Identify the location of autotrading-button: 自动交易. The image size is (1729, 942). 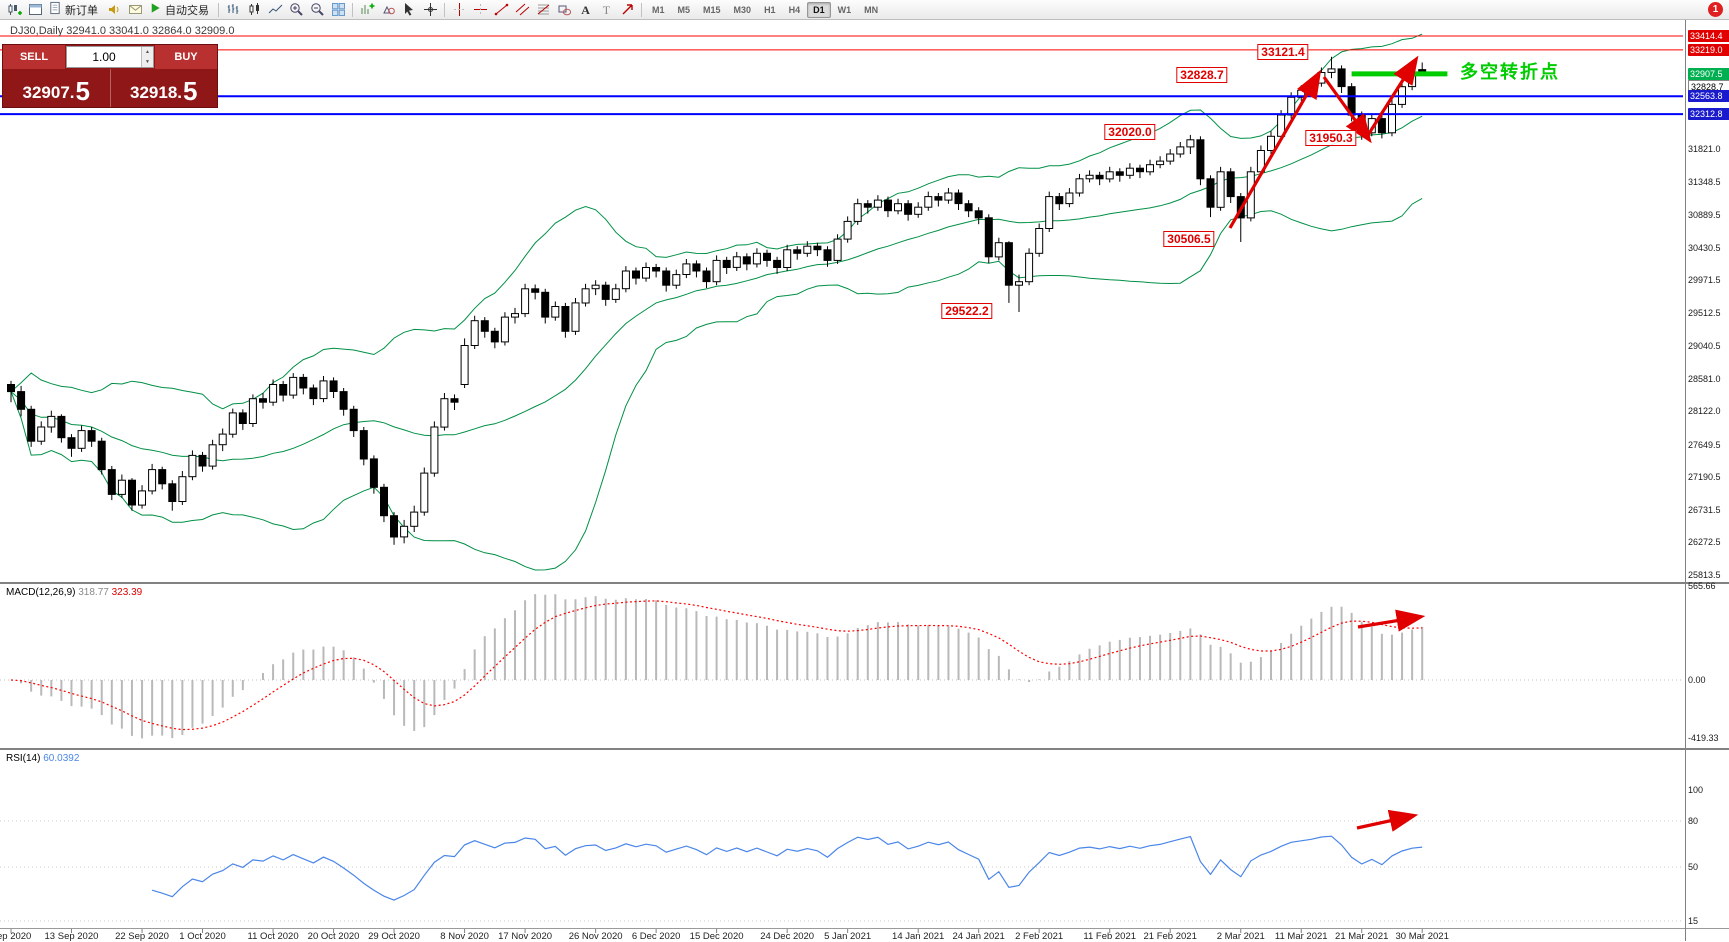
(180, 9).